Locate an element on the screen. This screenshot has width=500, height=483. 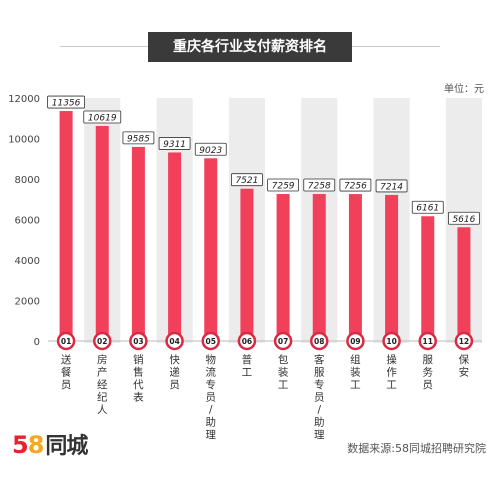
logo-digit-8: 8 is located at coordinates (36, 445).